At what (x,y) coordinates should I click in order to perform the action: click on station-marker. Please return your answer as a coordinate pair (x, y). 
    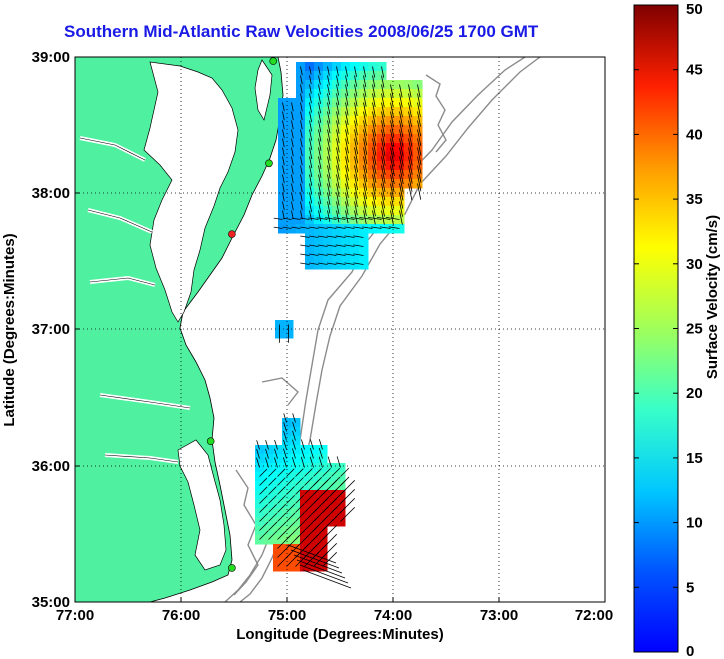
    Looking at the image, I should click on (269, 163).